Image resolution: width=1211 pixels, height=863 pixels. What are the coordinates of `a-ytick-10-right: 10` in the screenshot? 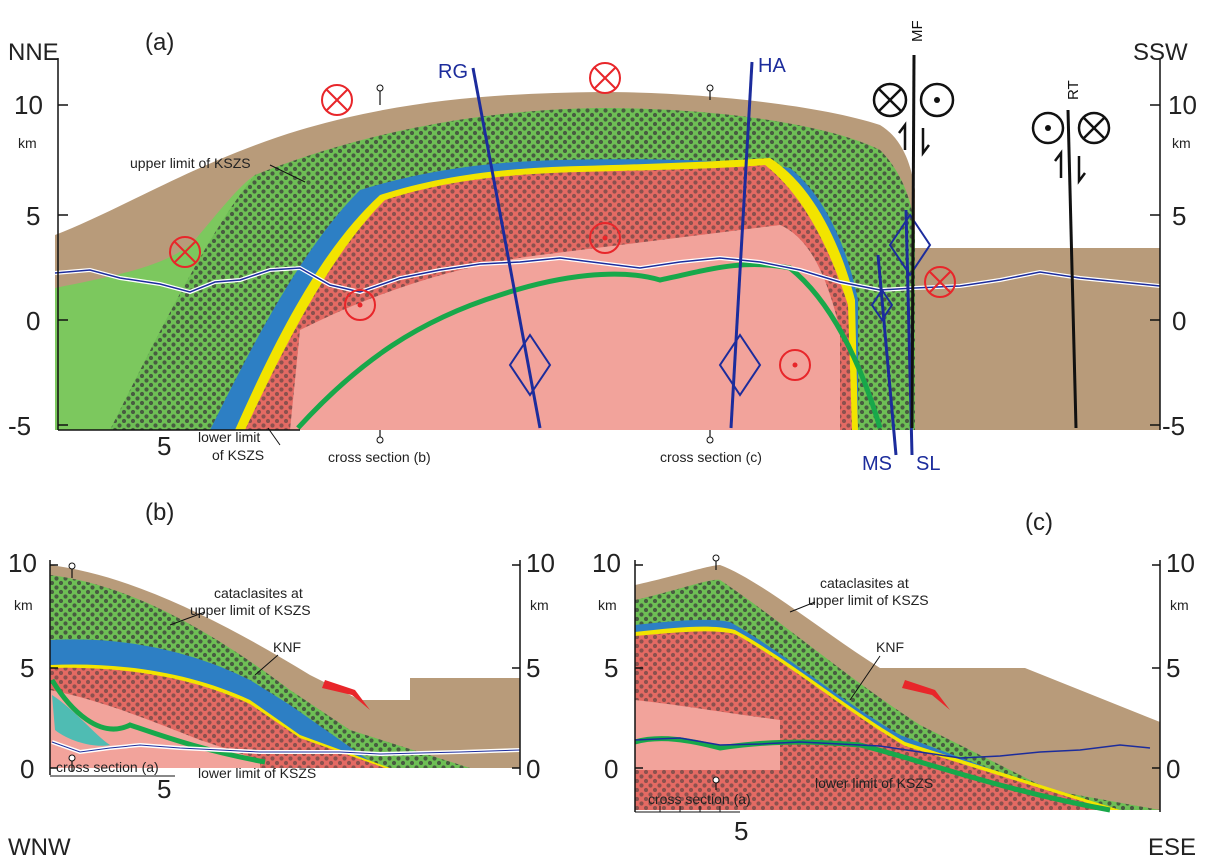 It's located at (1182, 105).